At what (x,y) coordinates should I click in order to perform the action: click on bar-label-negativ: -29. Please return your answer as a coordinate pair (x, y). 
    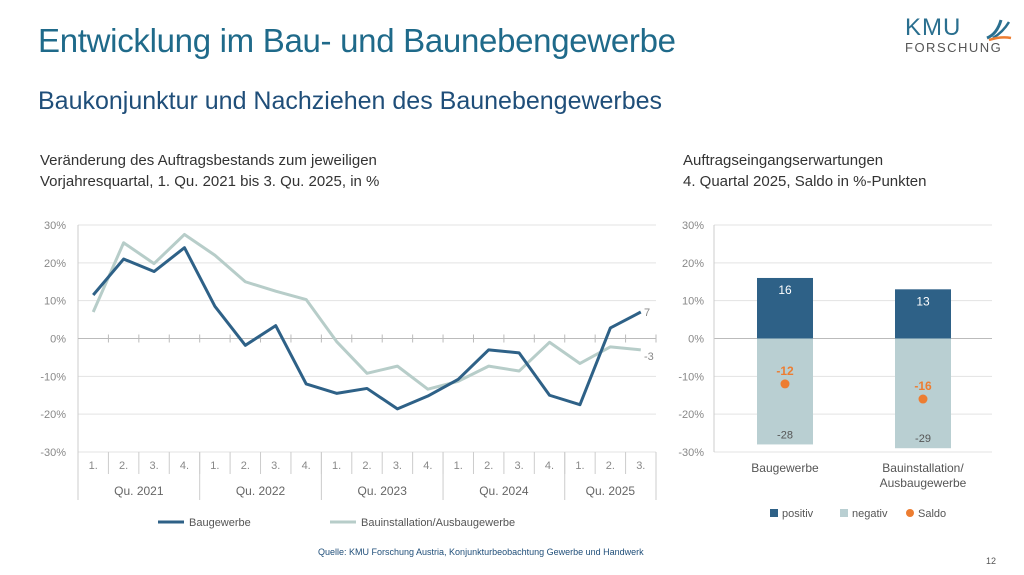
    Looking at the image, I should click on (923, 439).